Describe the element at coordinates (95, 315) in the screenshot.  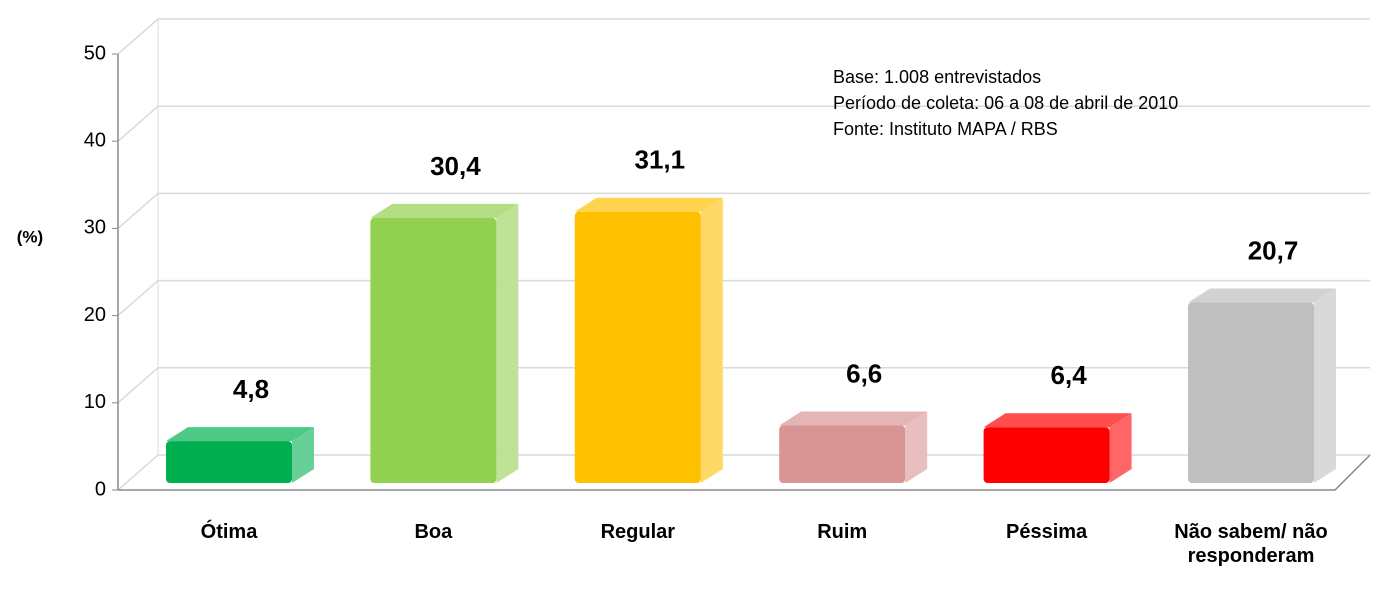
I see `y-tick-label: 20` at that location.